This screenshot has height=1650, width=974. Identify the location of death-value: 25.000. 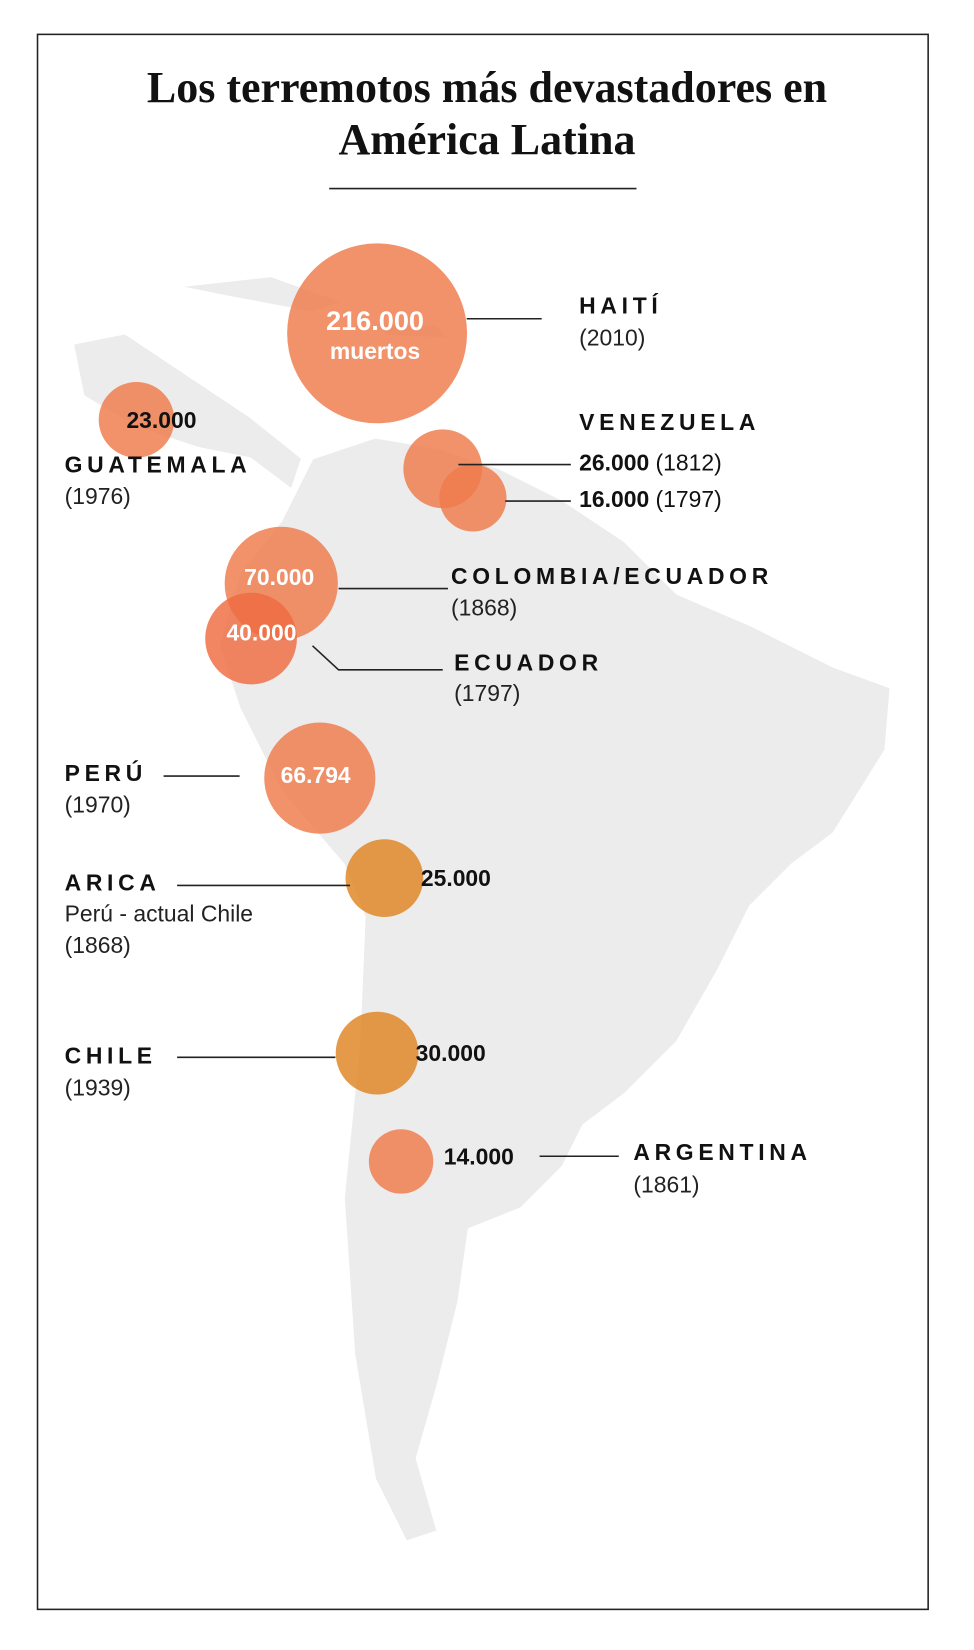
(456, 878).